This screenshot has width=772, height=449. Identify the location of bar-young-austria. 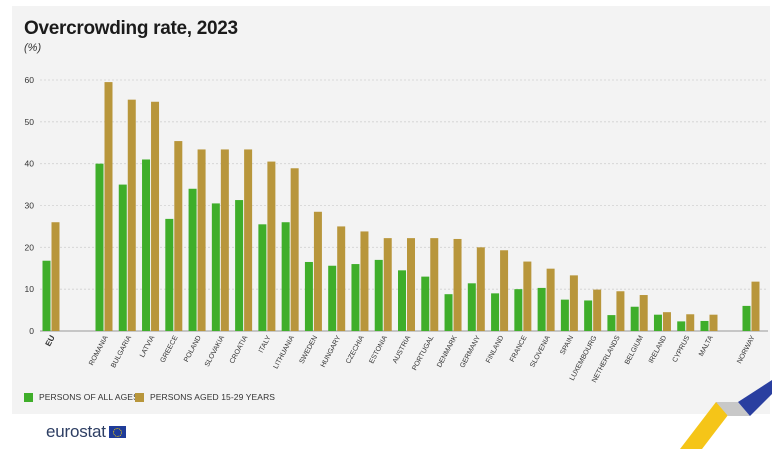
(411, 284).